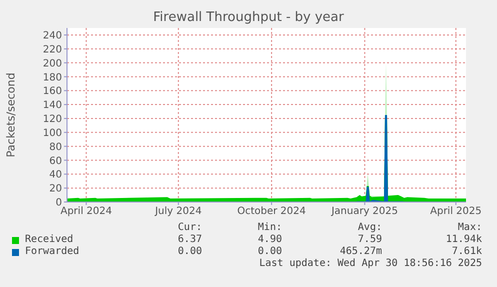 The image size is (497, 287). I want to click on legend-label: Received, so click(49, 240).